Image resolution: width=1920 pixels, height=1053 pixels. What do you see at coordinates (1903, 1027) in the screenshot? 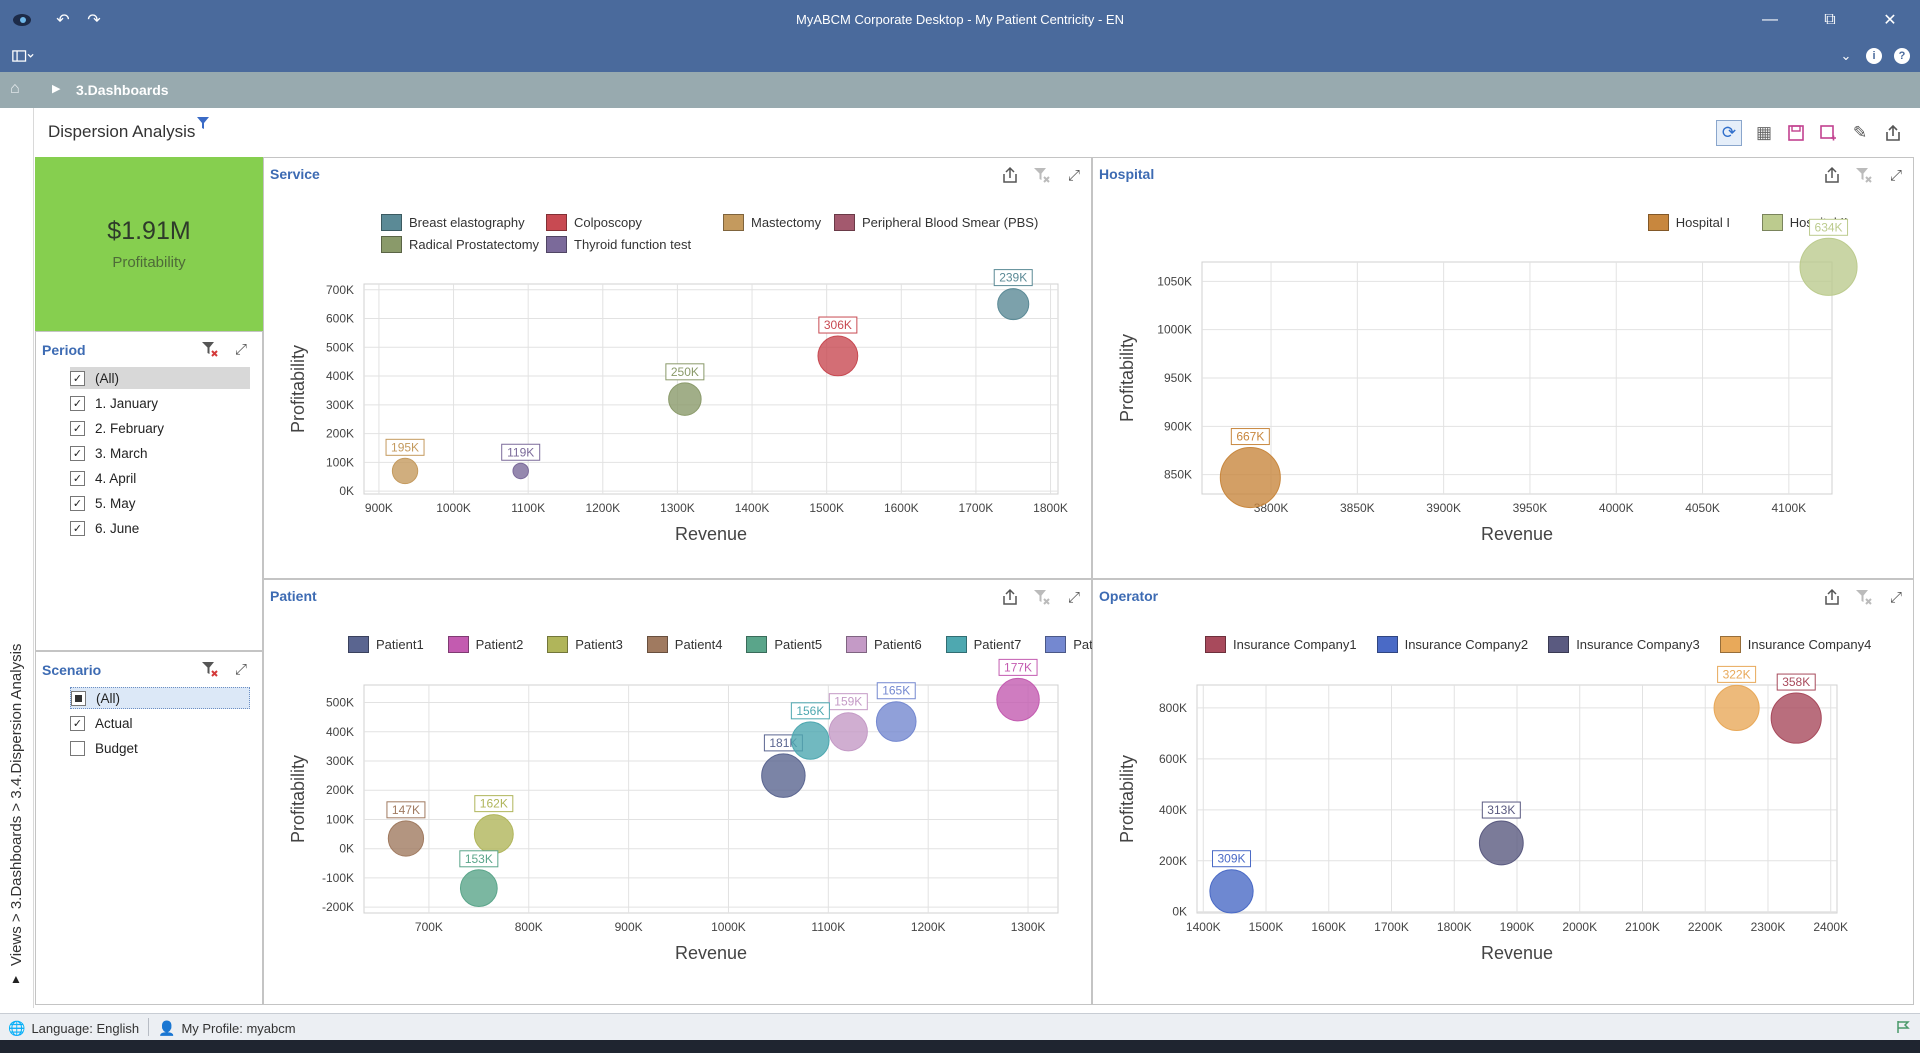
I see `flag-icon` at bounding box center [1903, 1027].